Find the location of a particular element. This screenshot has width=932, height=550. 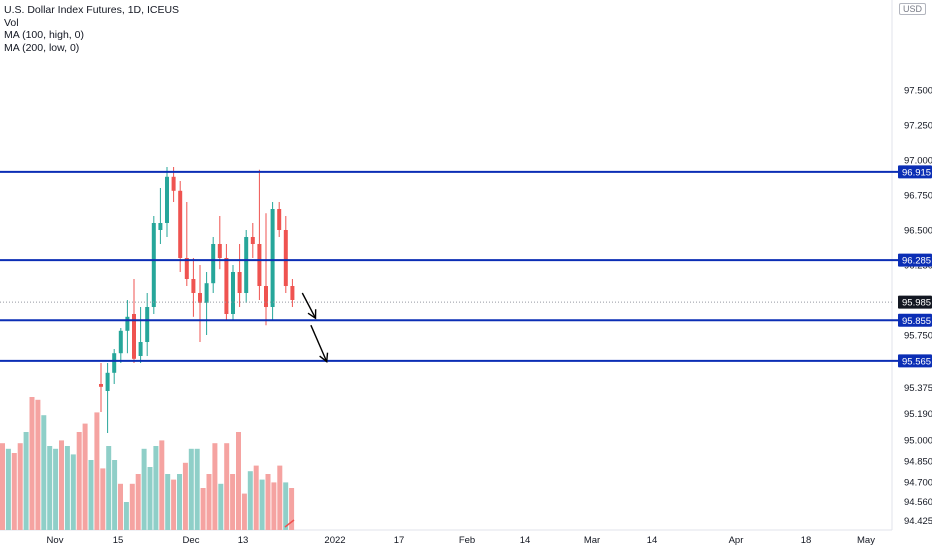

candles is located at coordinates (197, 300).